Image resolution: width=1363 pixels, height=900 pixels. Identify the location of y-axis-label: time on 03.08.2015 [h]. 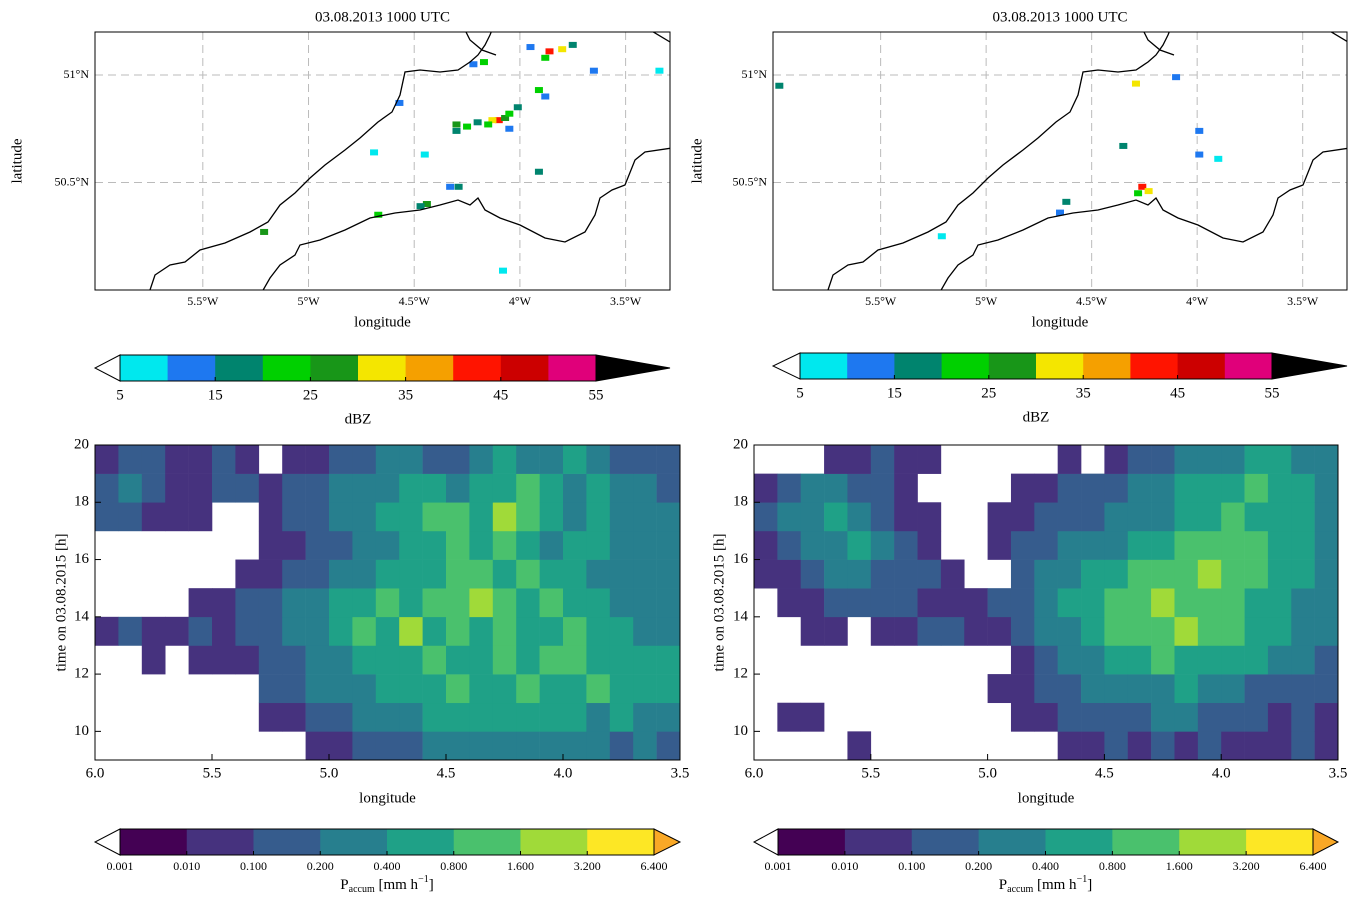
(61, 603).